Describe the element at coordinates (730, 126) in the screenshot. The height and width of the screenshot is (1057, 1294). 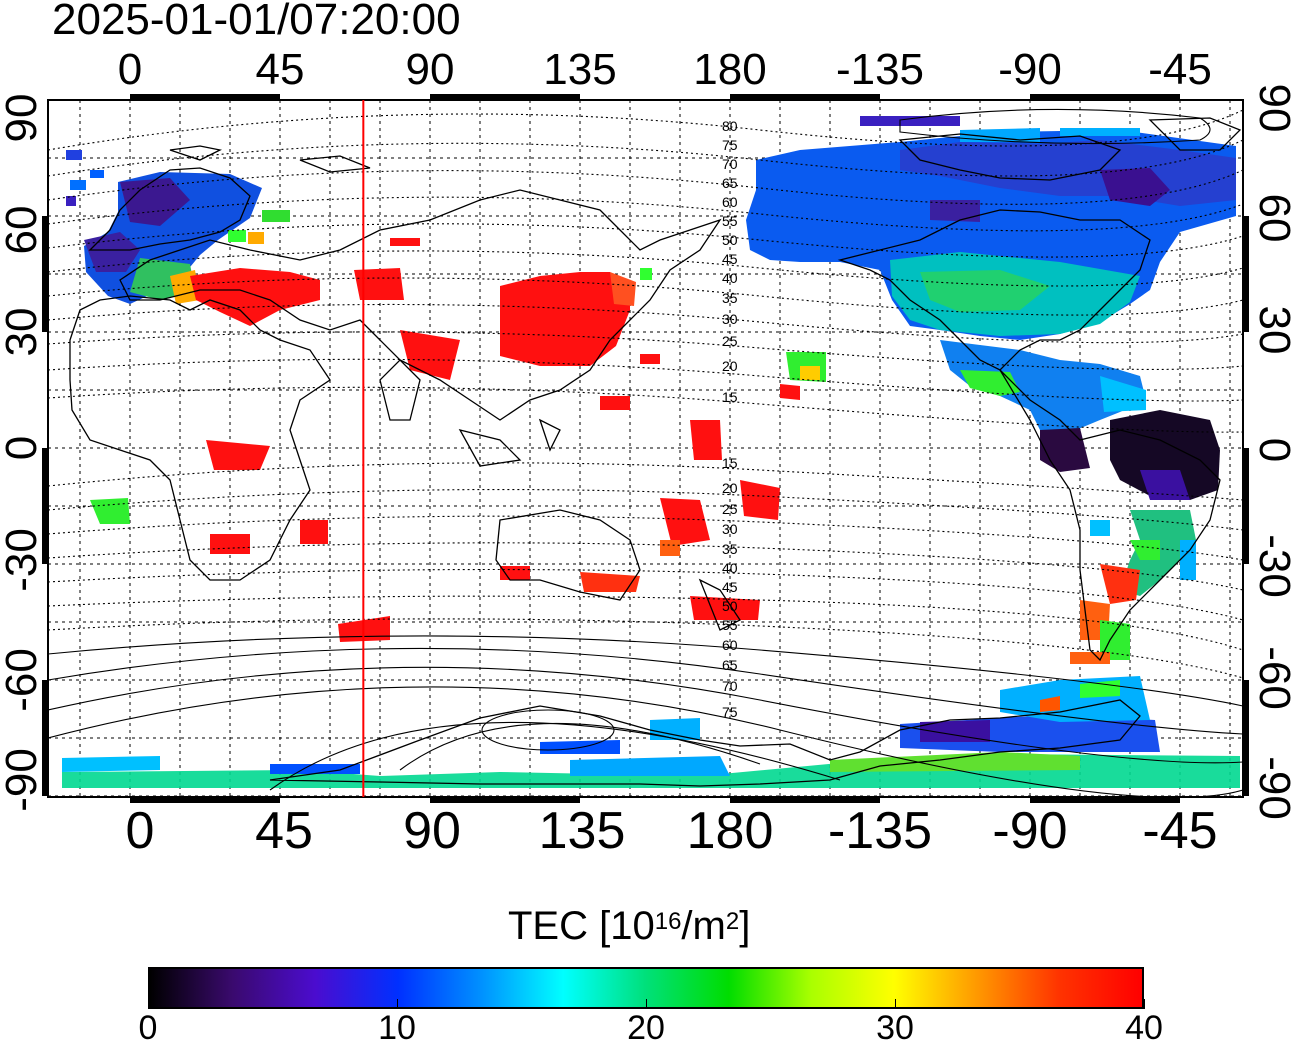
I see `svg-text: 80` at that location.